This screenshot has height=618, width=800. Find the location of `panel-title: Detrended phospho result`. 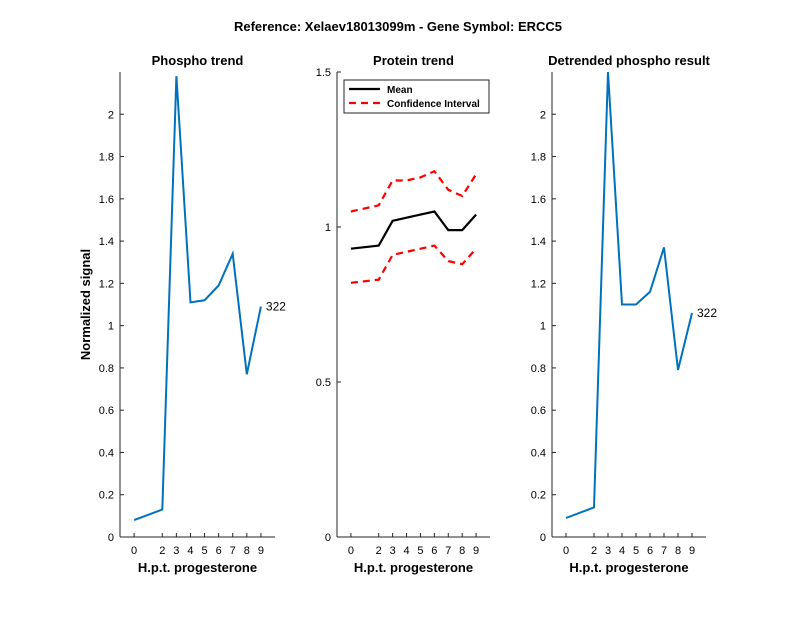

panel-title: Detrended phospho result is located at coordinates (629, 60).